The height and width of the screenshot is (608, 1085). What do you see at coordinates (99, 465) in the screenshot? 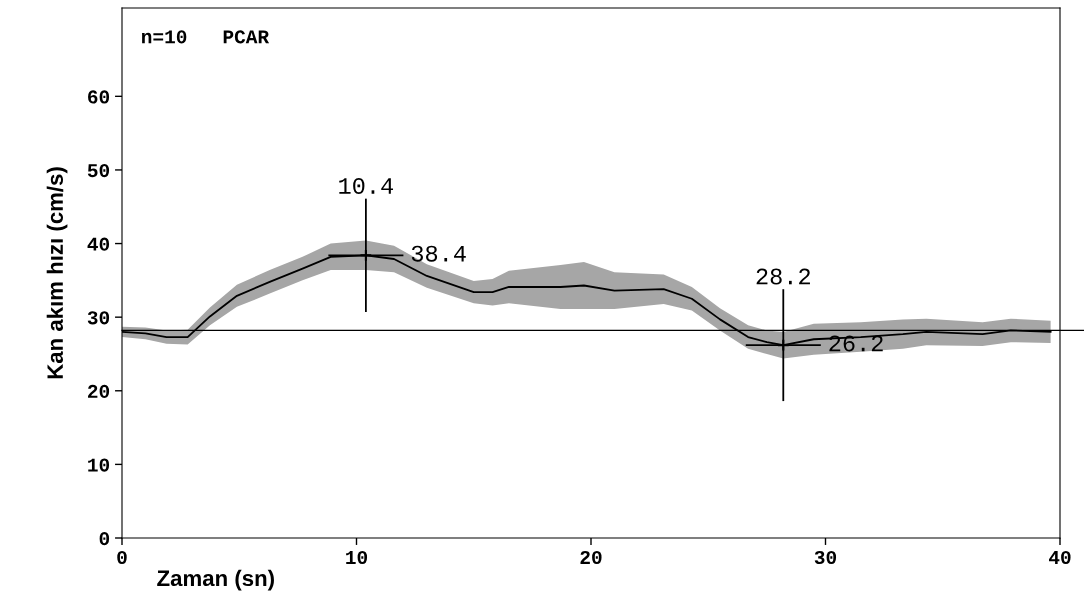
I see `y-tick-label: 10` at bounding box center [99, 465].